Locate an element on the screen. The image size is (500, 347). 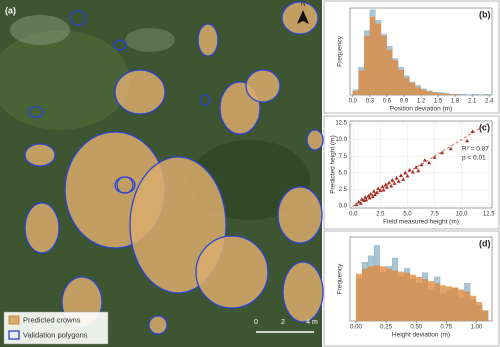
x-tick-label: 0.50 is located at coordinates (416, 328).